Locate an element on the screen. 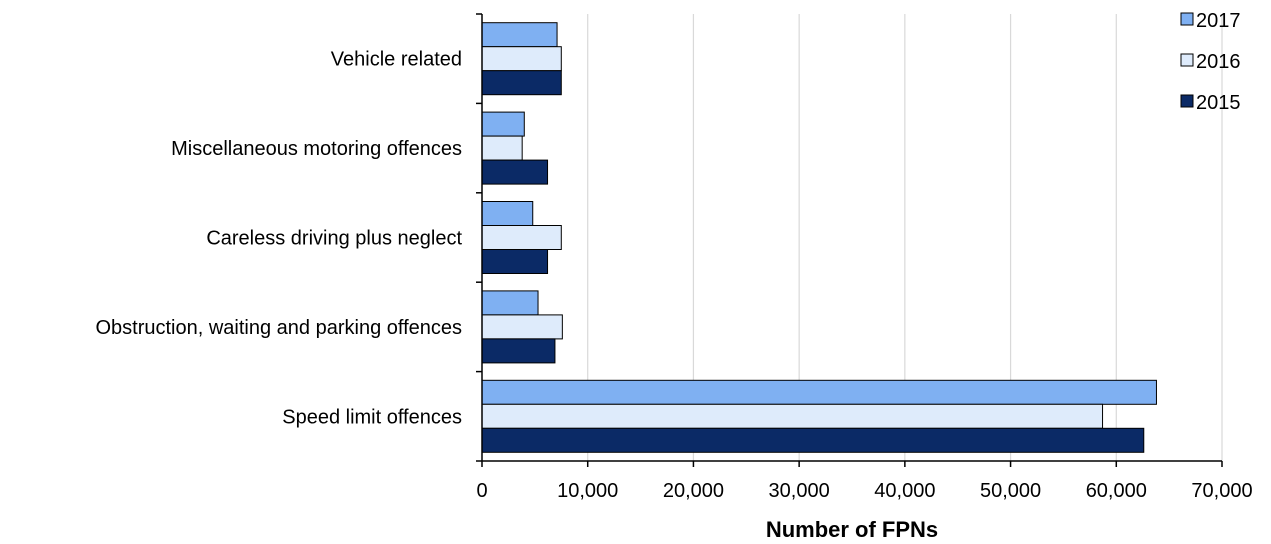  x-tick-label: 20,000 is located at coordinates (693, 491).